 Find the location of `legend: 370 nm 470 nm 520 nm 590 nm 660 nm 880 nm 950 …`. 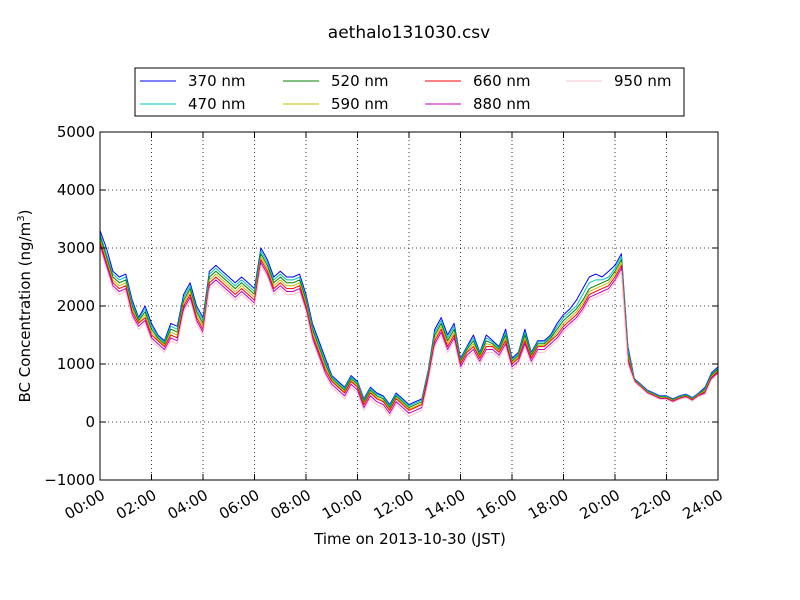

legend: 370 nm 470 nm 520 nm 590 nm 660 nm 880 nm 950 … is located at coordinates (409, 92).